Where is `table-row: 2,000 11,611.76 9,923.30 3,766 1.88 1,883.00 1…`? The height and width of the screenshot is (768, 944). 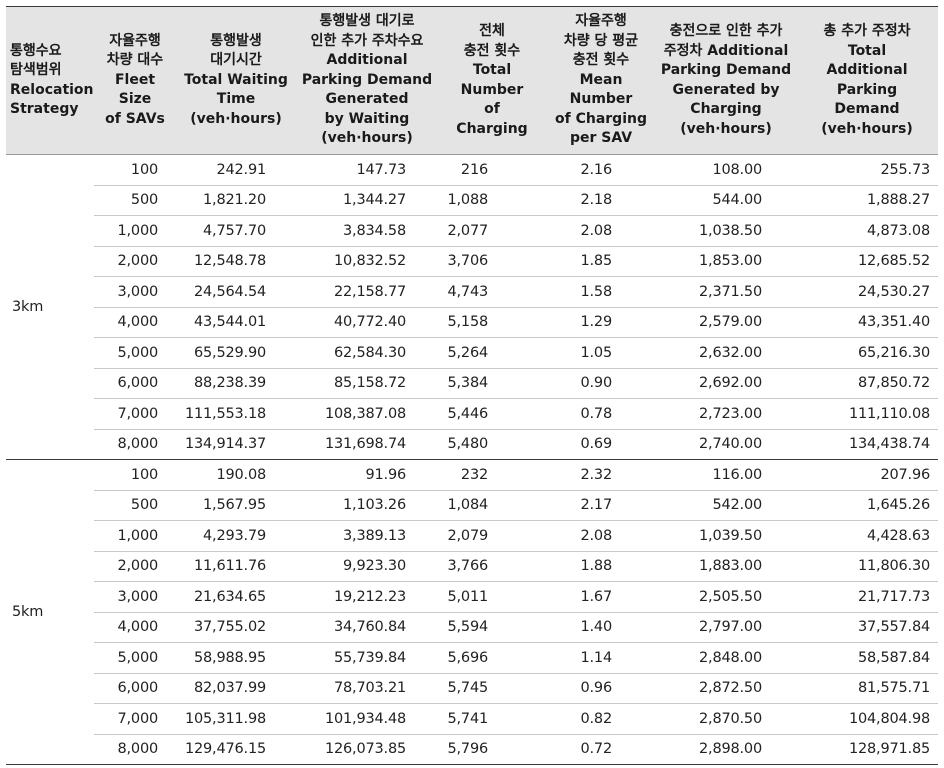 table-row: 2,000 11,611.76 9,923.30 3,766 1.88 1,883.00 1… is located at coordinates (472, 566).